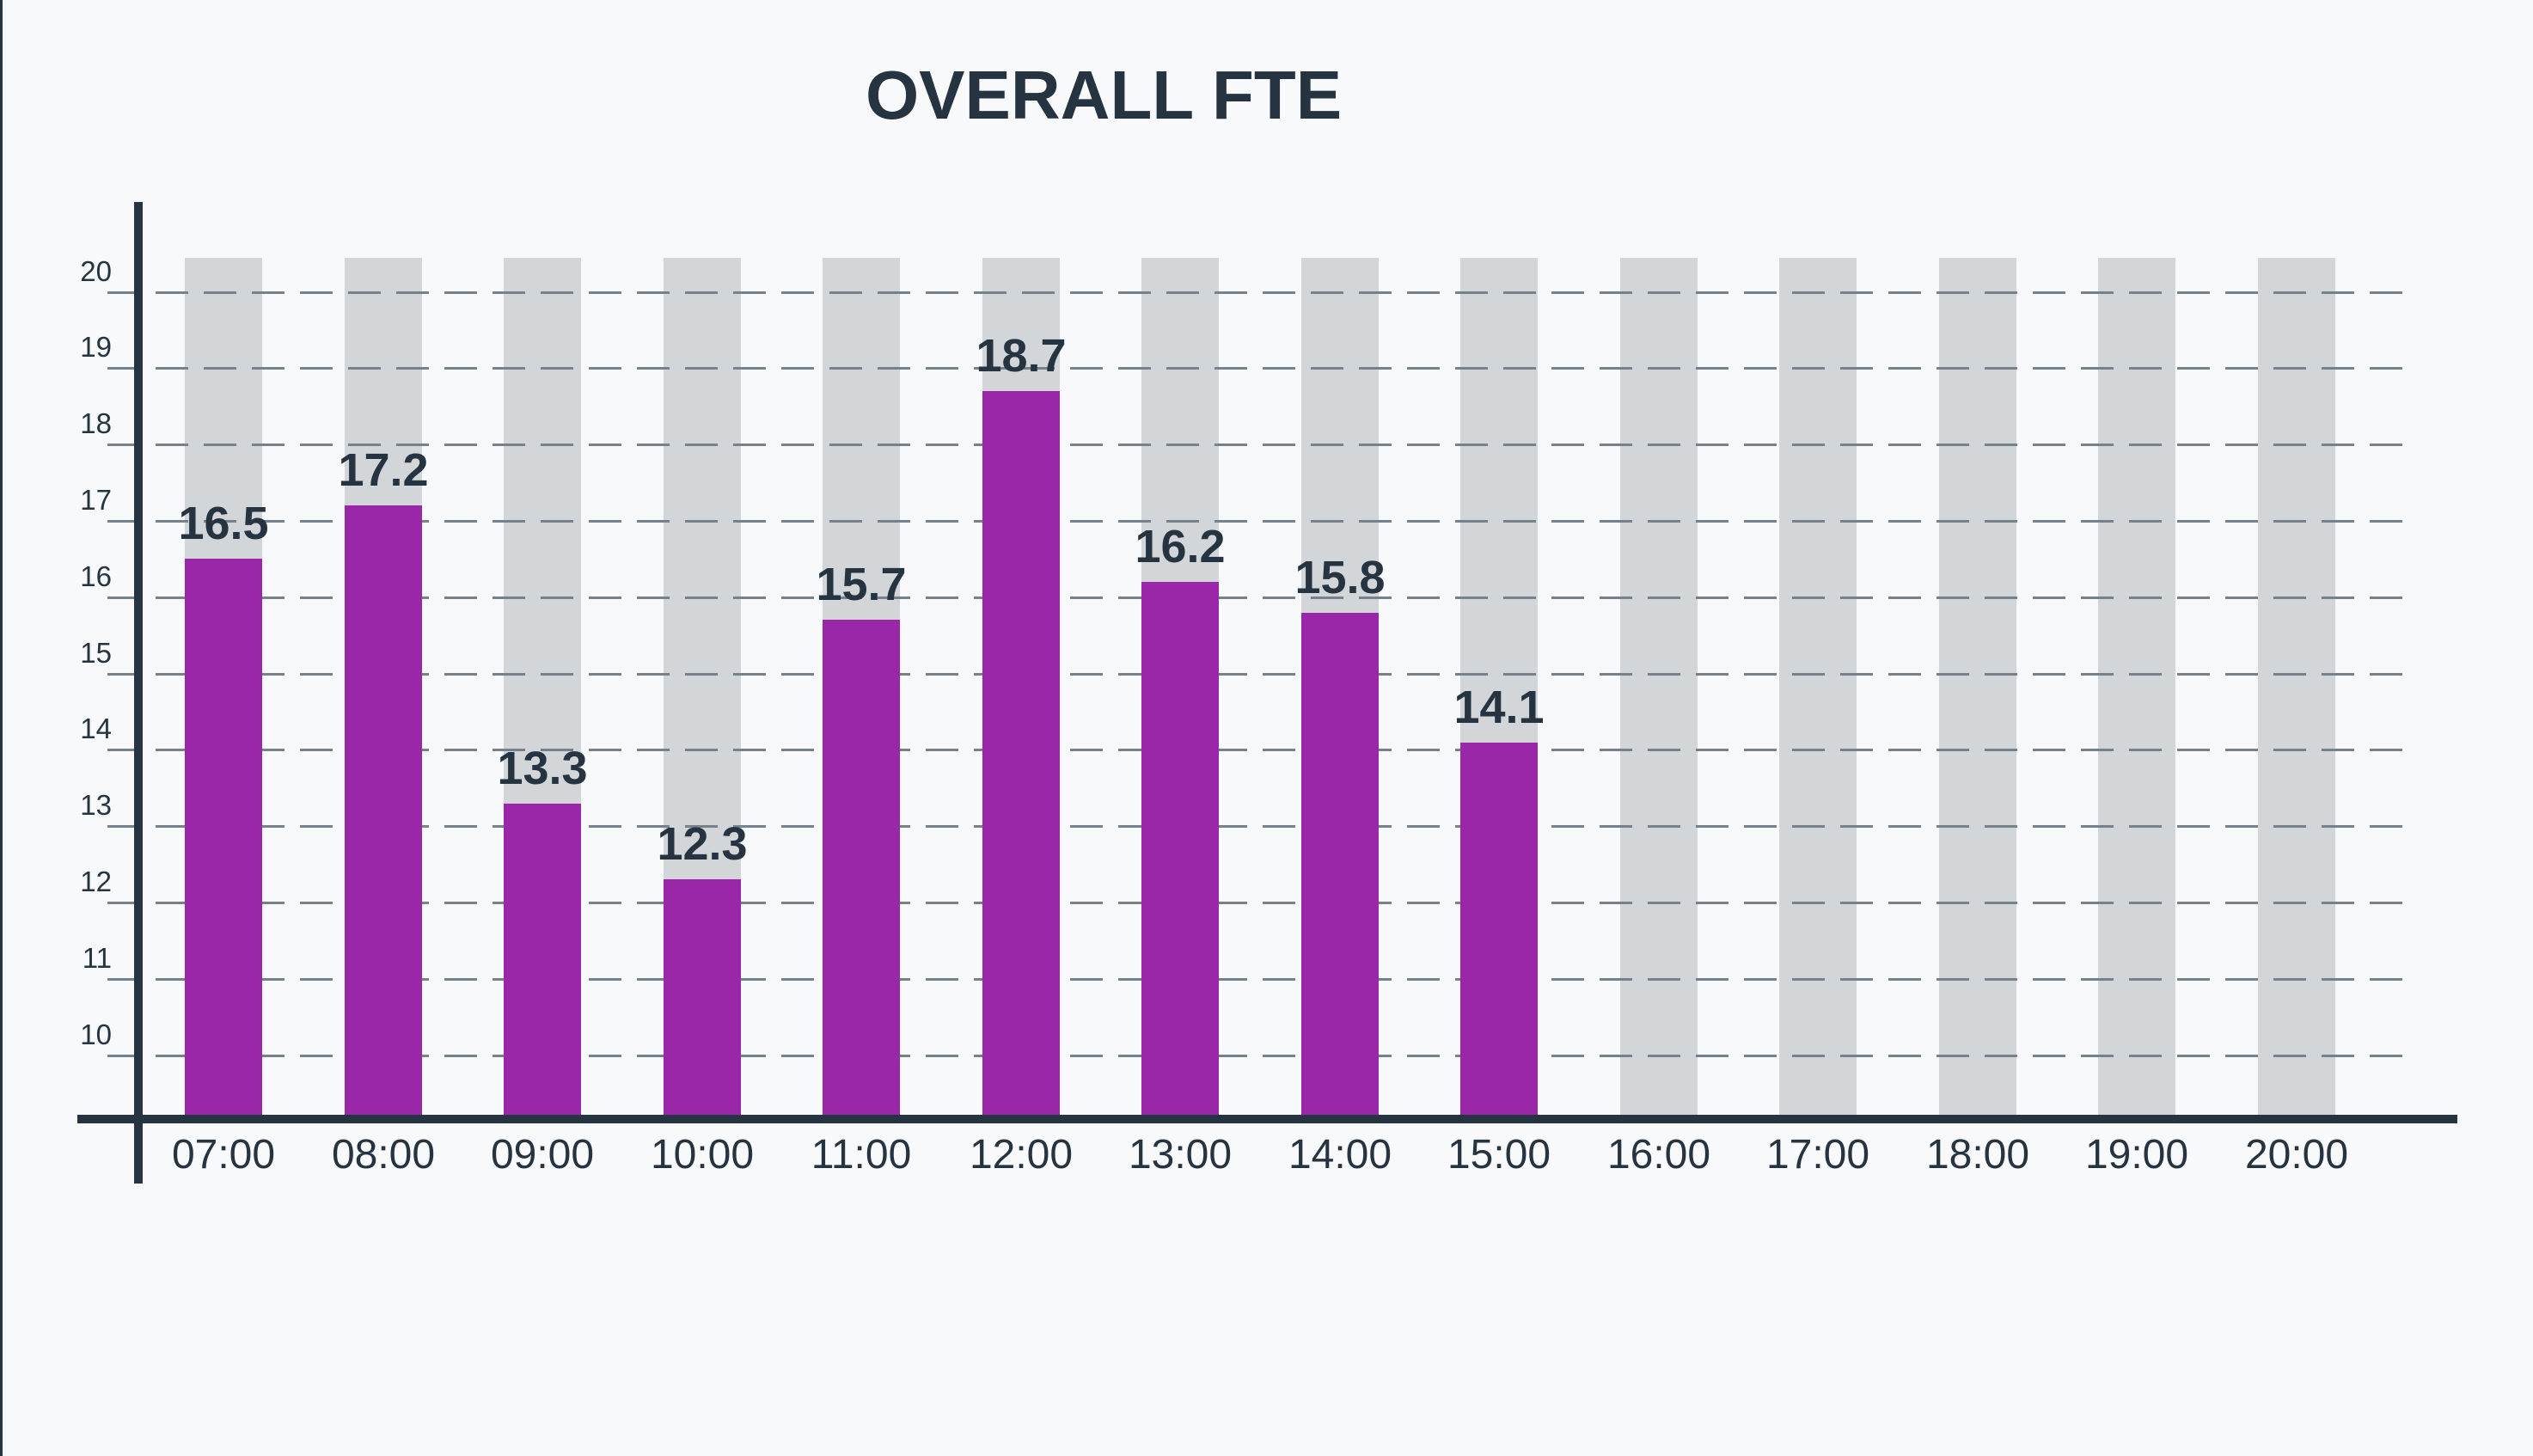 Image resolution: width=2533 pixels, height=1456 pixels. What do you see at coordinates (1499, 708) in the screenshot?
I see `bar-value-label: 14.1` at bounding box center [1499, 708].